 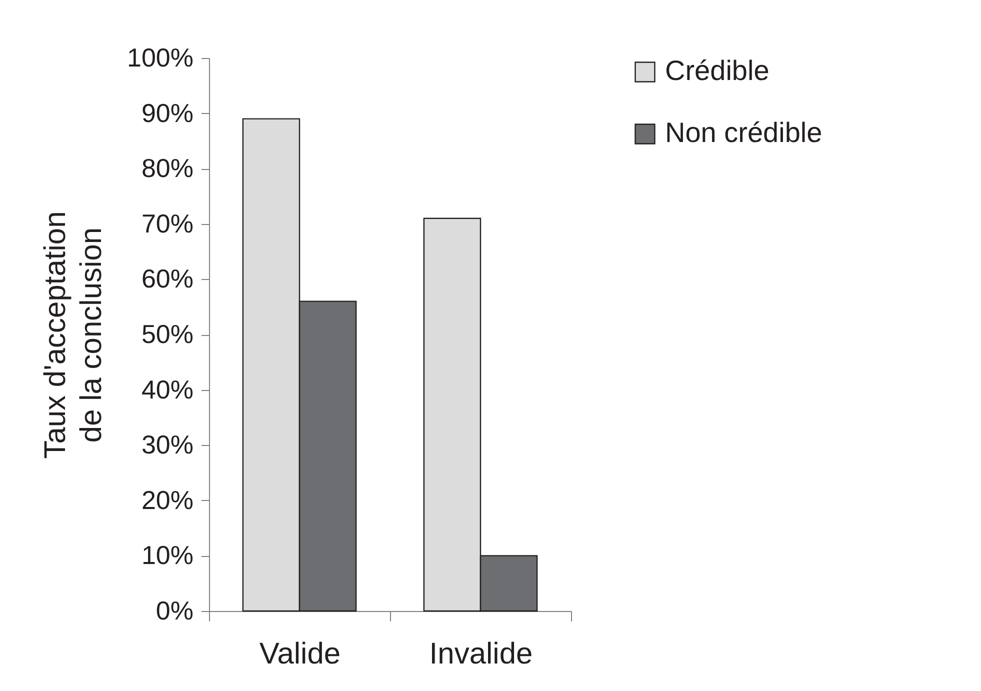 I want to click on legend-label: Crédible, so click(x=717, y=70).